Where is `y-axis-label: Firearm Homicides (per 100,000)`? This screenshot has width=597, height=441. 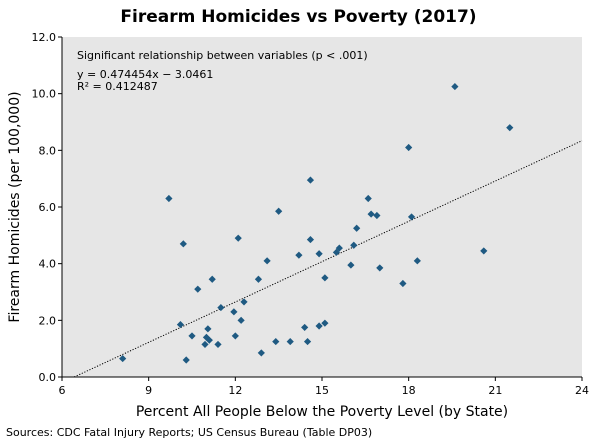
y-axis-label: Firearm Homicides (per 100,000) is located at coordinates (15, 206).